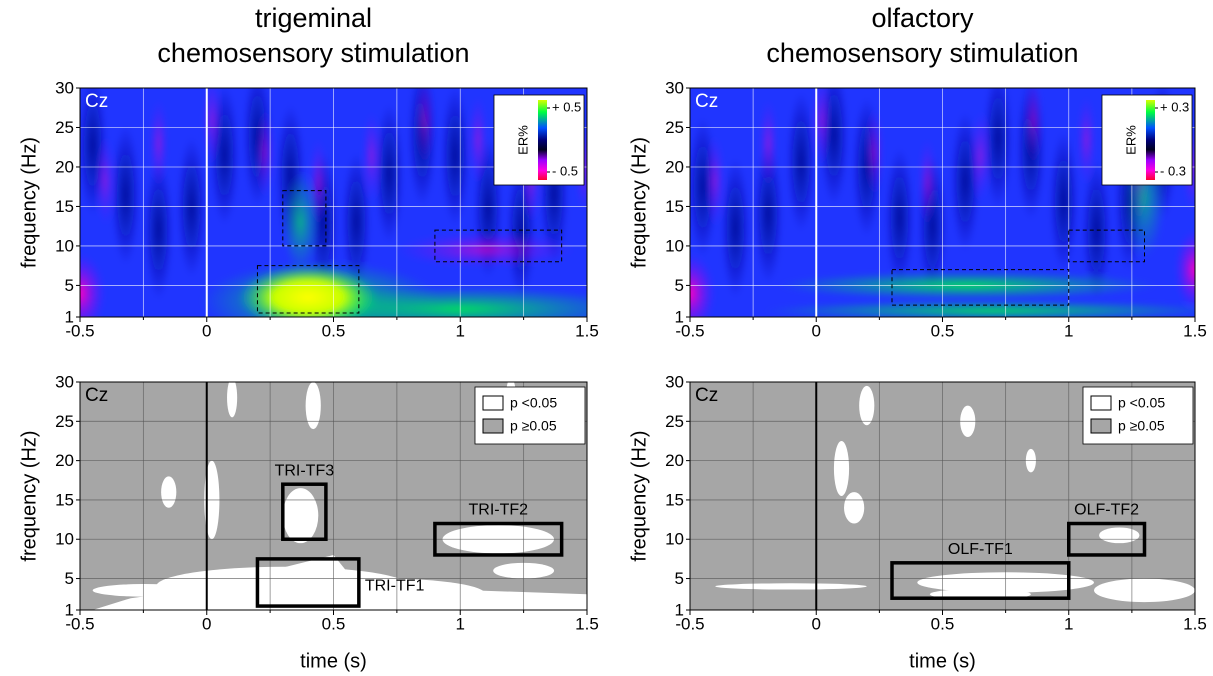 This screenshot has width=1213, height=676. Describe the element at coordinates (522, 140) in the screenshot. I see `colorbar-label: ER%` at that location.